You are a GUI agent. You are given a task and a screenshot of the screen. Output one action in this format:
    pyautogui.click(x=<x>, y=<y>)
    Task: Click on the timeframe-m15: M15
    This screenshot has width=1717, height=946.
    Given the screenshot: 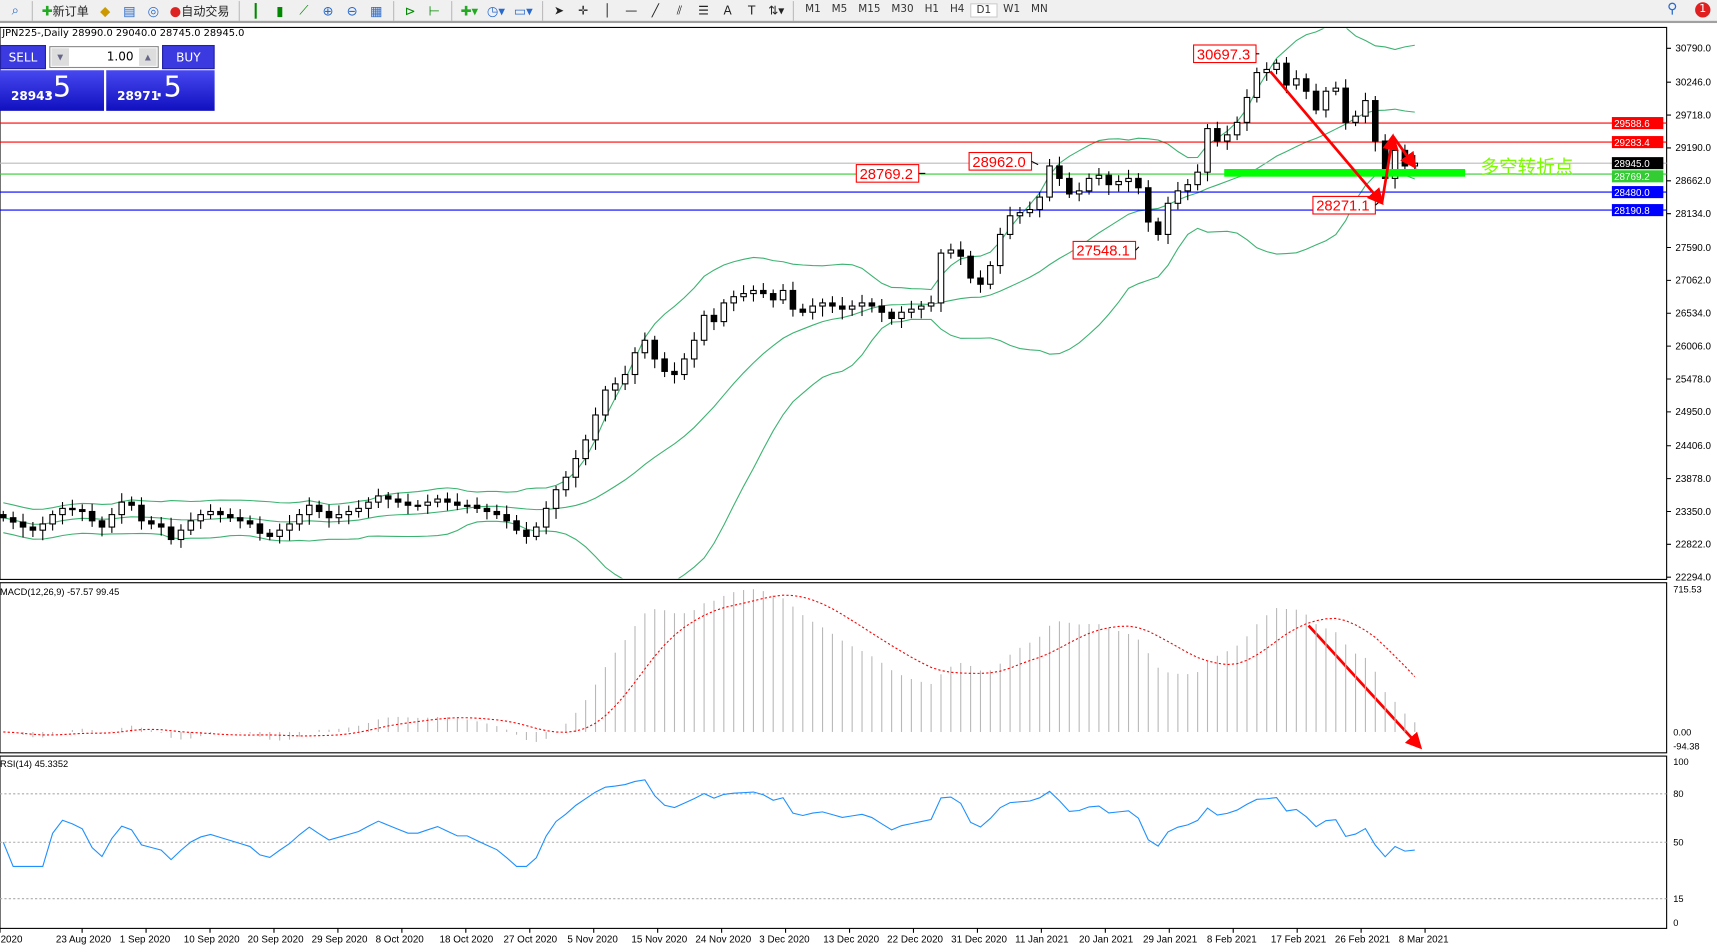 What is the action you would take?
    pyautogui.click(x=869, y=9)
    